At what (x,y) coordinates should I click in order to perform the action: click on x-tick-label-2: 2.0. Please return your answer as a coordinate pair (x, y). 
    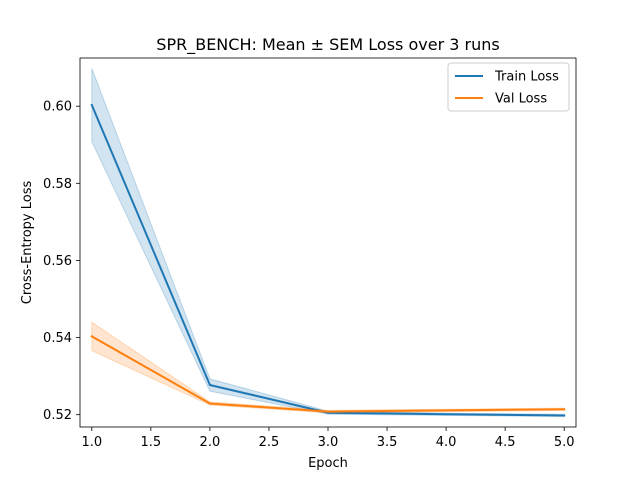
    Looking at the image, I should click on (210, 442).